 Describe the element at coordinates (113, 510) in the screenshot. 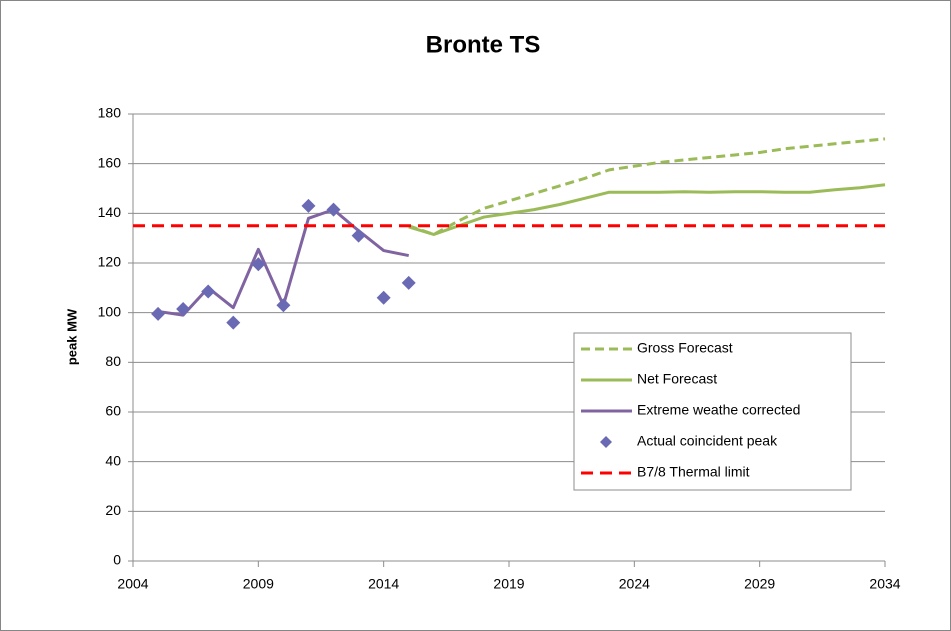

I see `y-tick-label: 20` at that location.